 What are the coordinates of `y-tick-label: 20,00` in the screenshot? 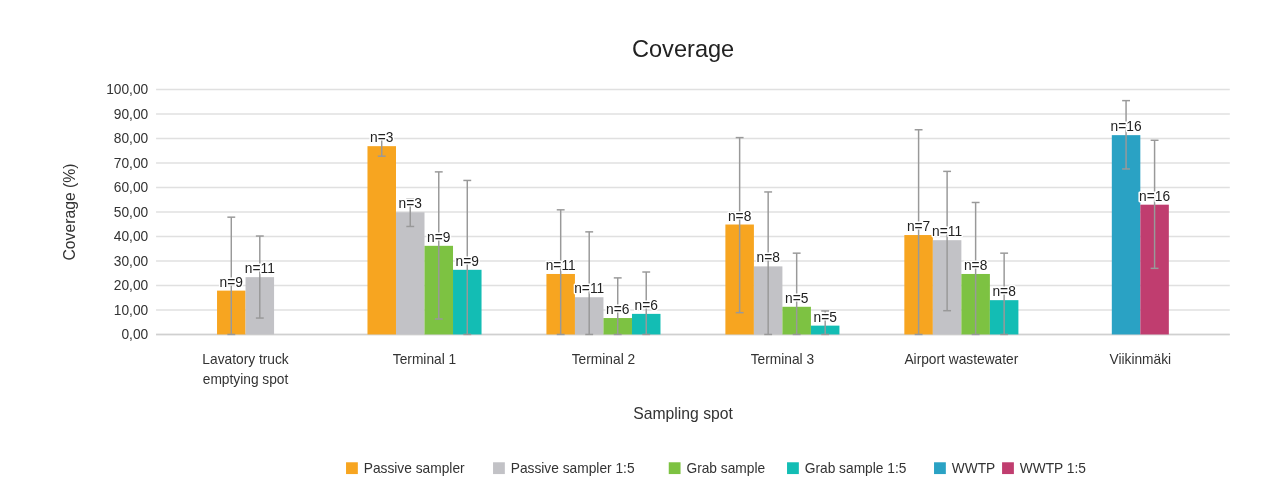 It's located at (131, 286).